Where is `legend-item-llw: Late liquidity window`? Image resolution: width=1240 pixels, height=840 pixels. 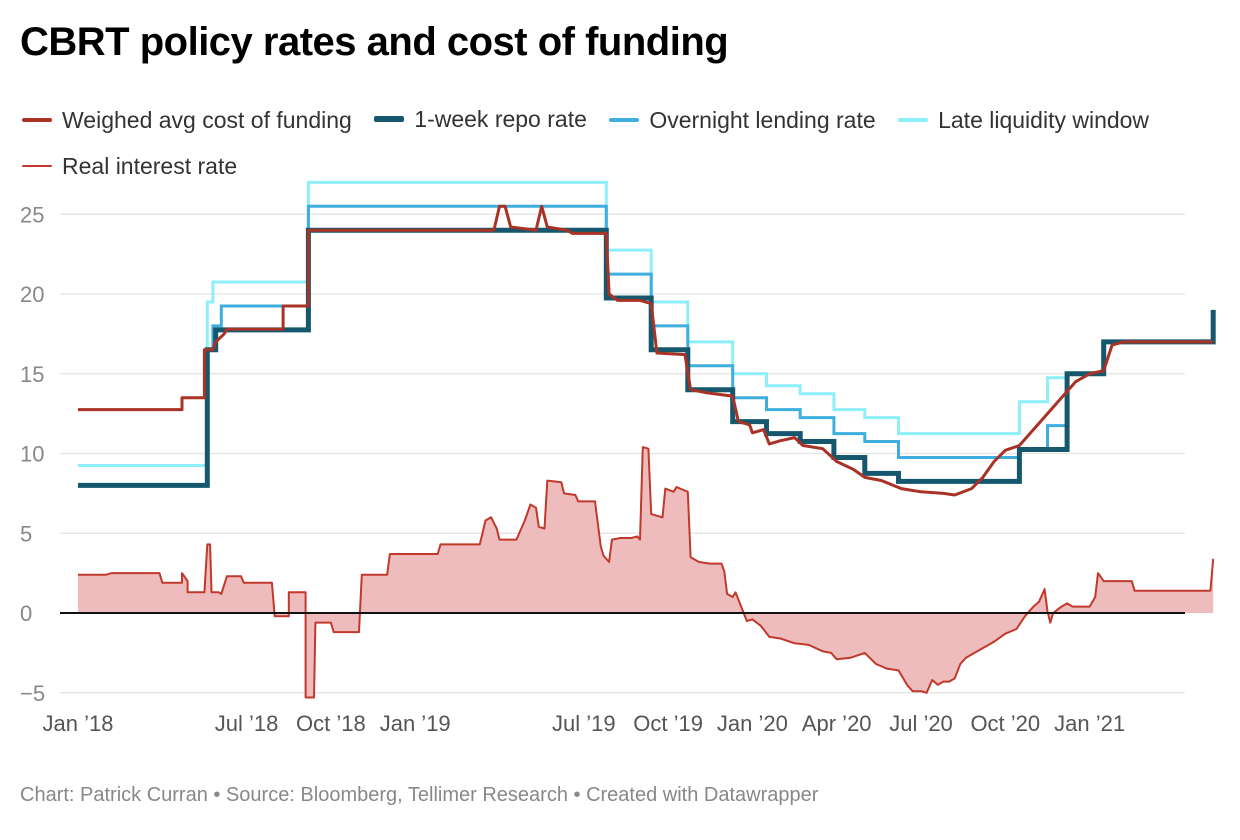 legend-item-llw: Late liquidity window is located at coordinates (1023, 120).